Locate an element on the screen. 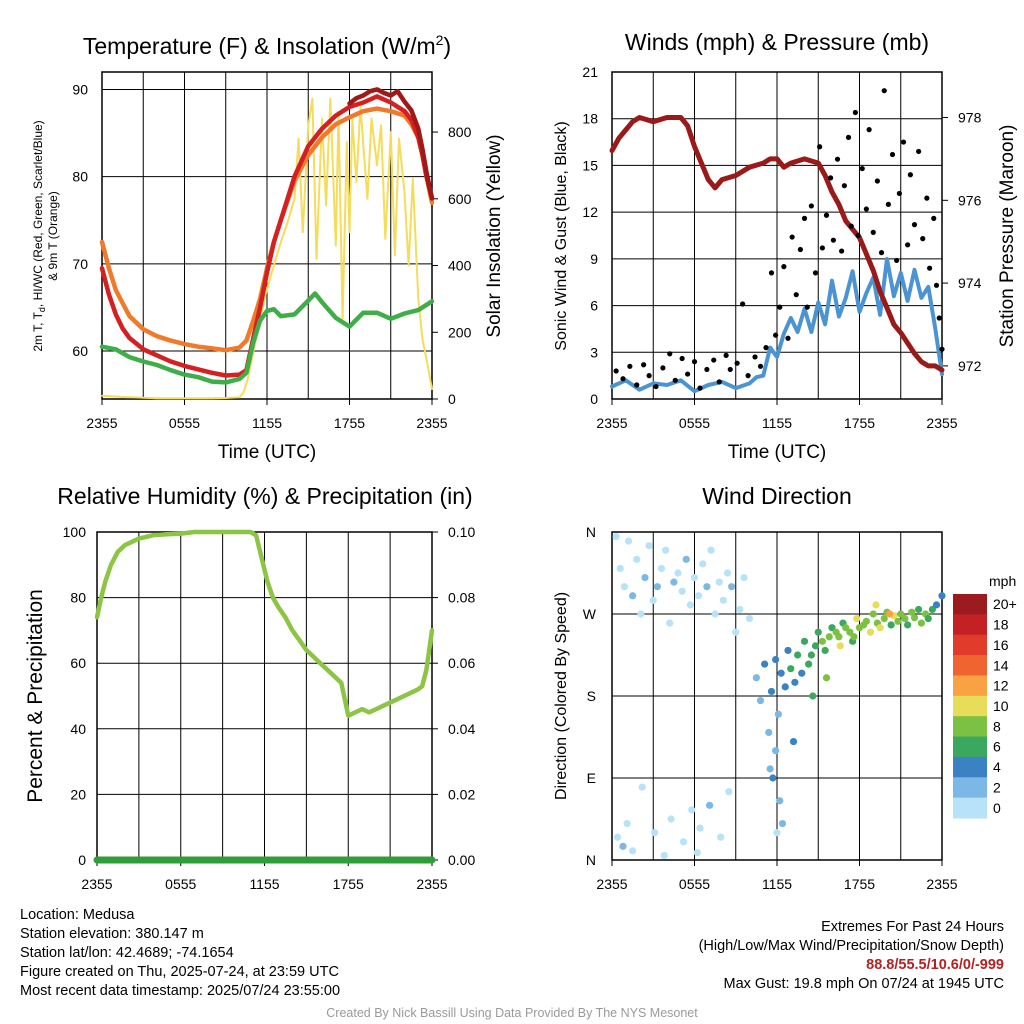  y-tick-label: 0 is located at coordinates (82, 860).